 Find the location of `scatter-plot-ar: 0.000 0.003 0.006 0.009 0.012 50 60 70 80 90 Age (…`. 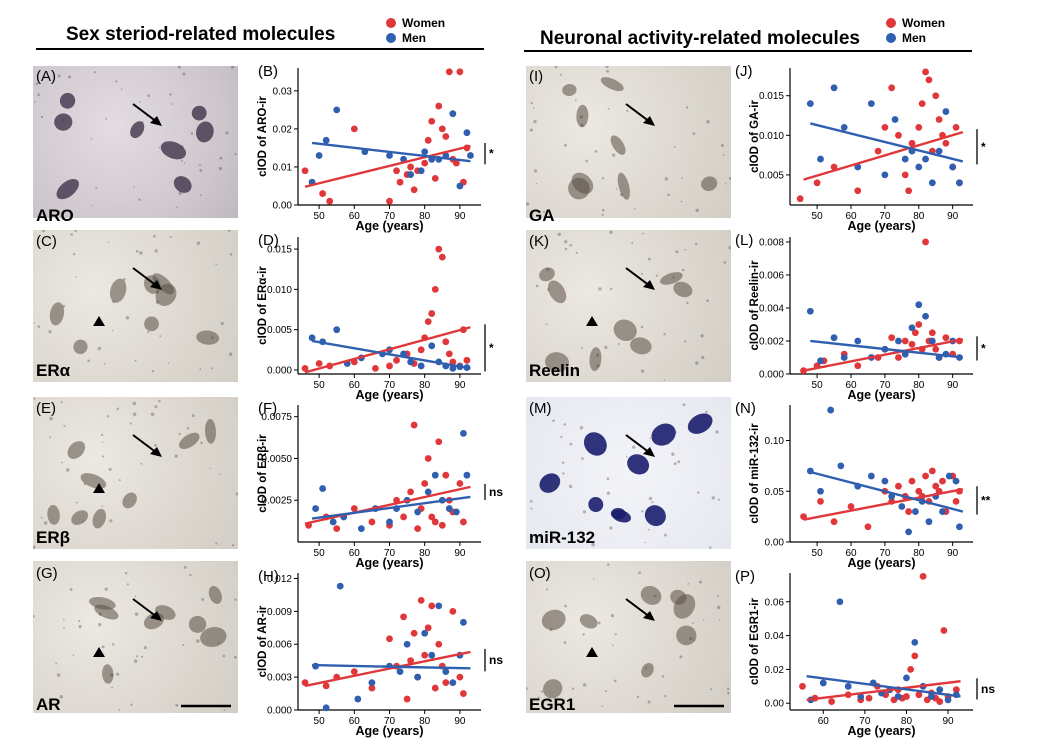

scatter-plot-ar: 0.000 0.003 0.006 0.009 0.012 50 60 70 80 90 Age (… is located at coordinates (380, 655).